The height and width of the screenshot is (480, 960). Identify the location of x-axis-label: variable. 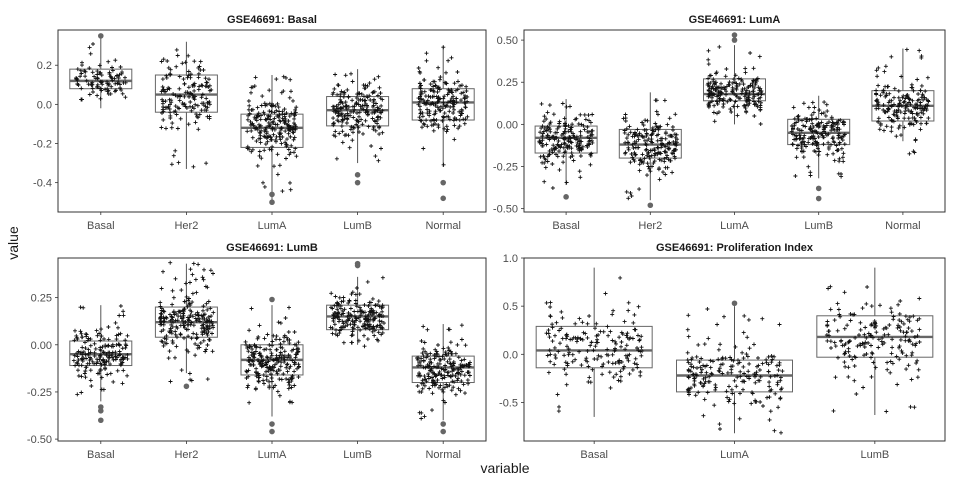
(504, 468).